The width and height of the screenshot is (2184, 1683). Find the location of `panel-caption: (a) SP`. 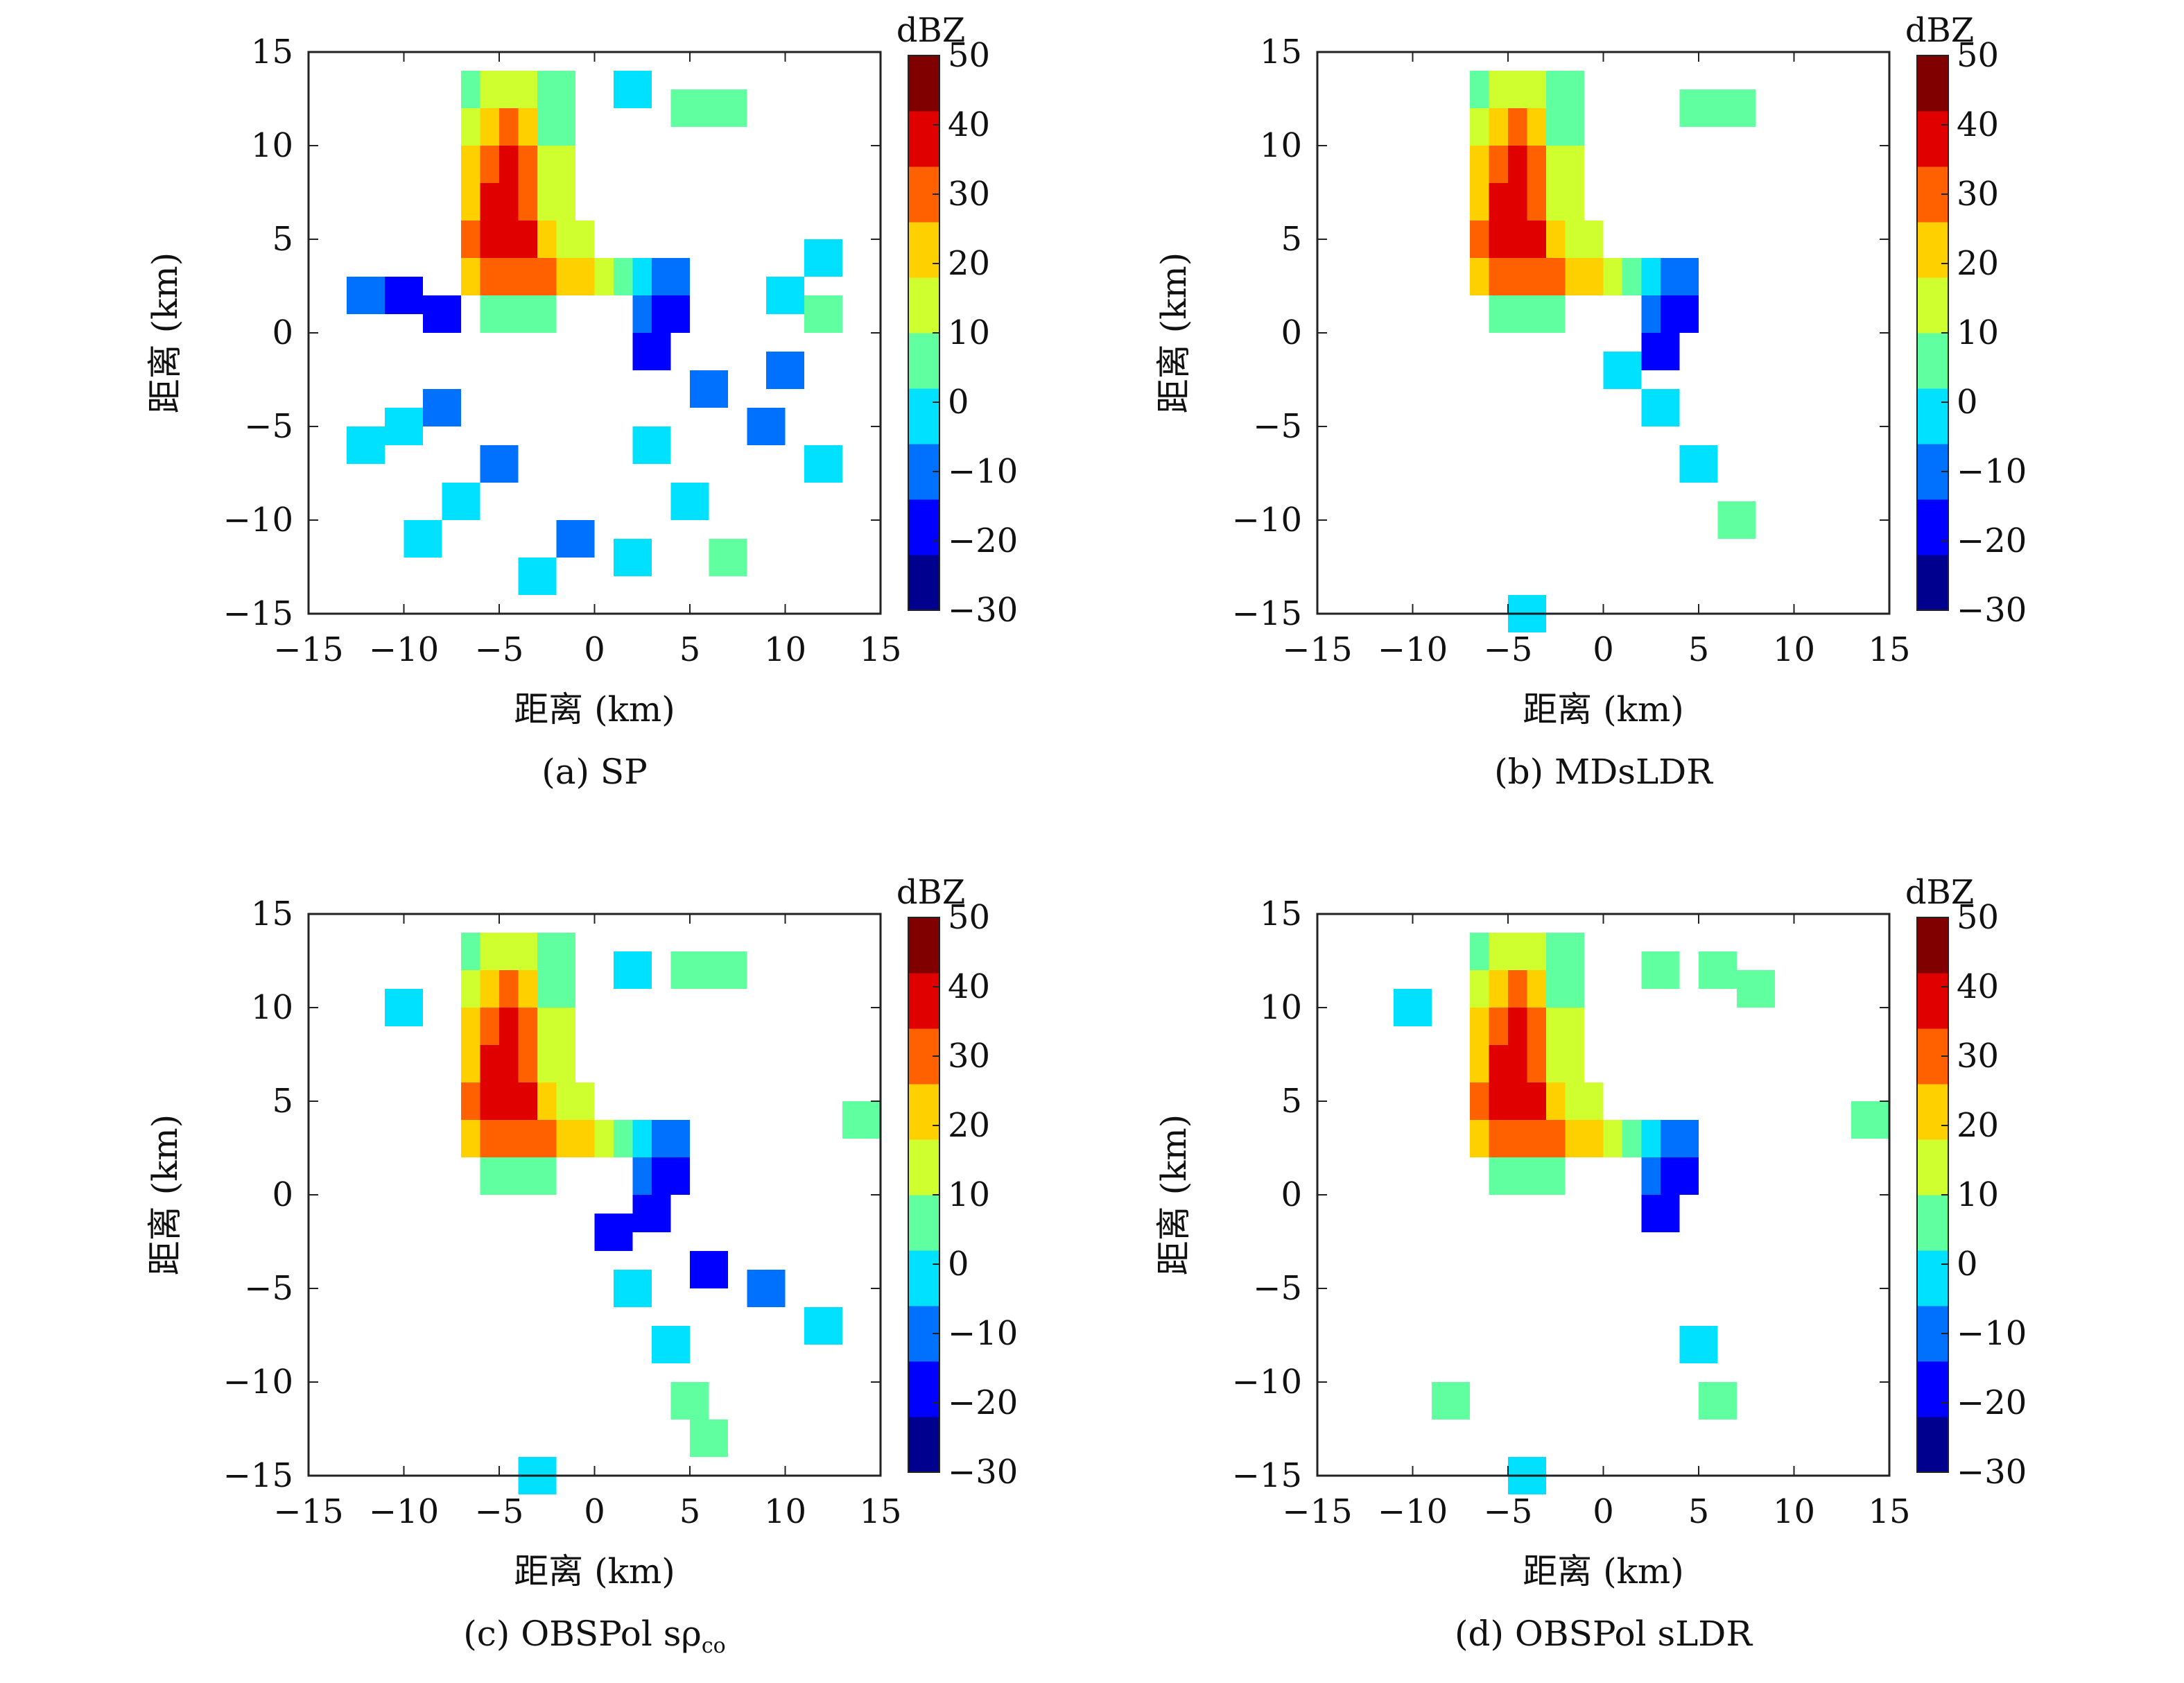

panel-caption: (a) SP is located at coordinates (594, 772).